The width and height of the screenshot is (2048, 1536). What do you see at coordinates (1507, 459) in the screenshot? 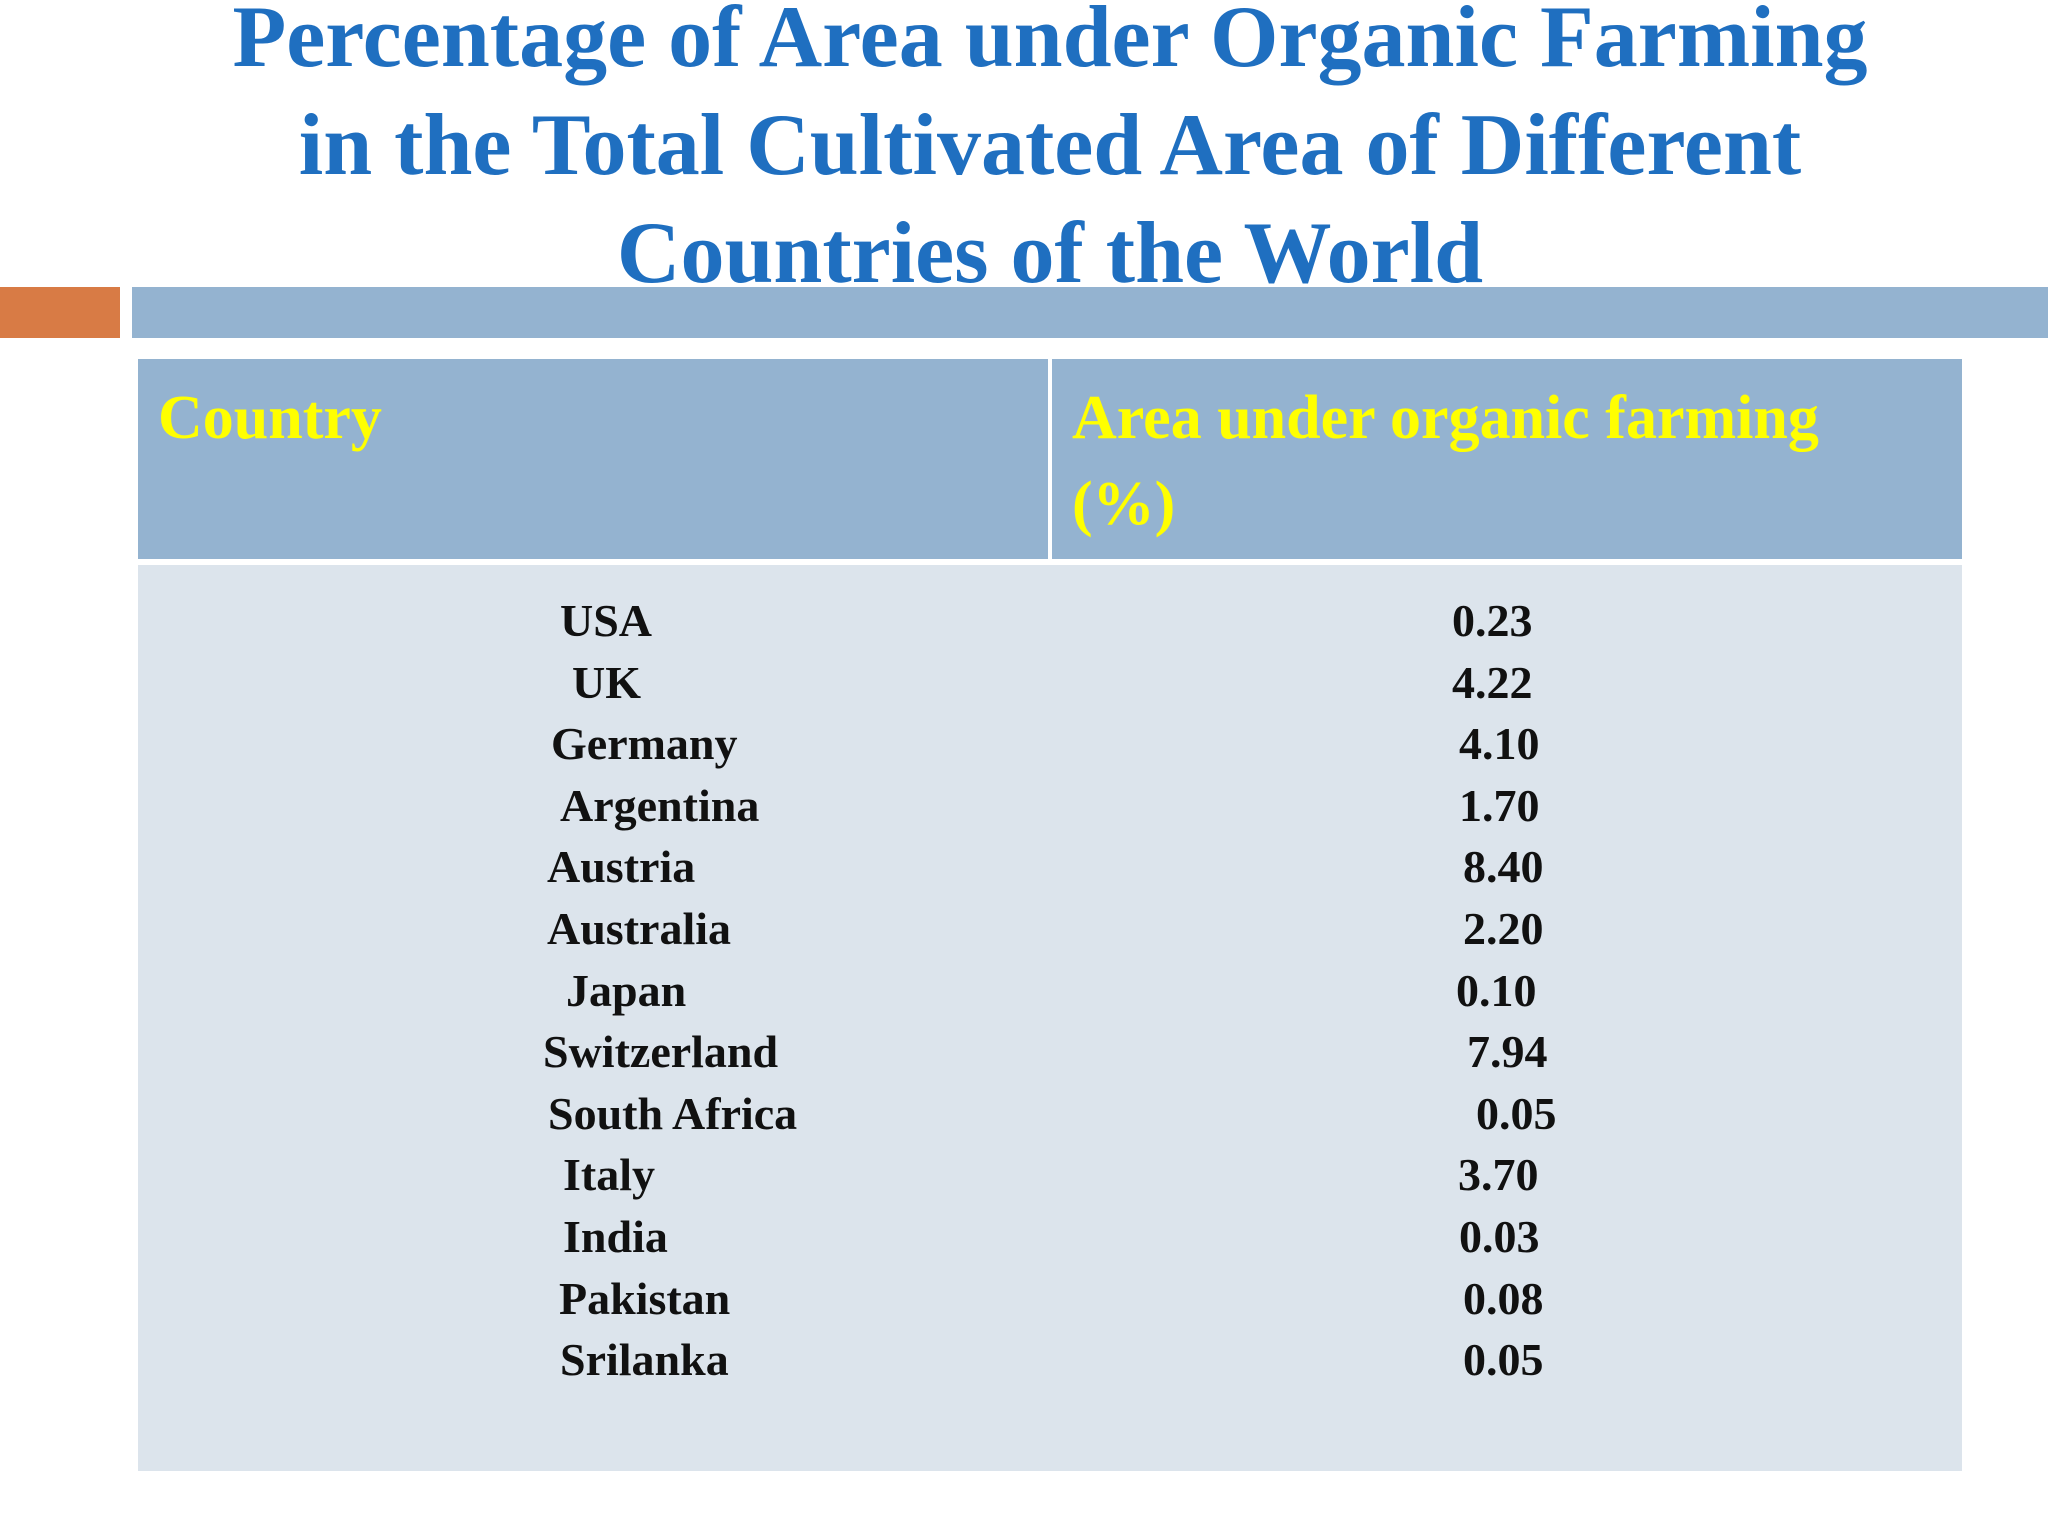
I see `header-area: Area under organic farming (%)` at bounding box center [1507, 459].